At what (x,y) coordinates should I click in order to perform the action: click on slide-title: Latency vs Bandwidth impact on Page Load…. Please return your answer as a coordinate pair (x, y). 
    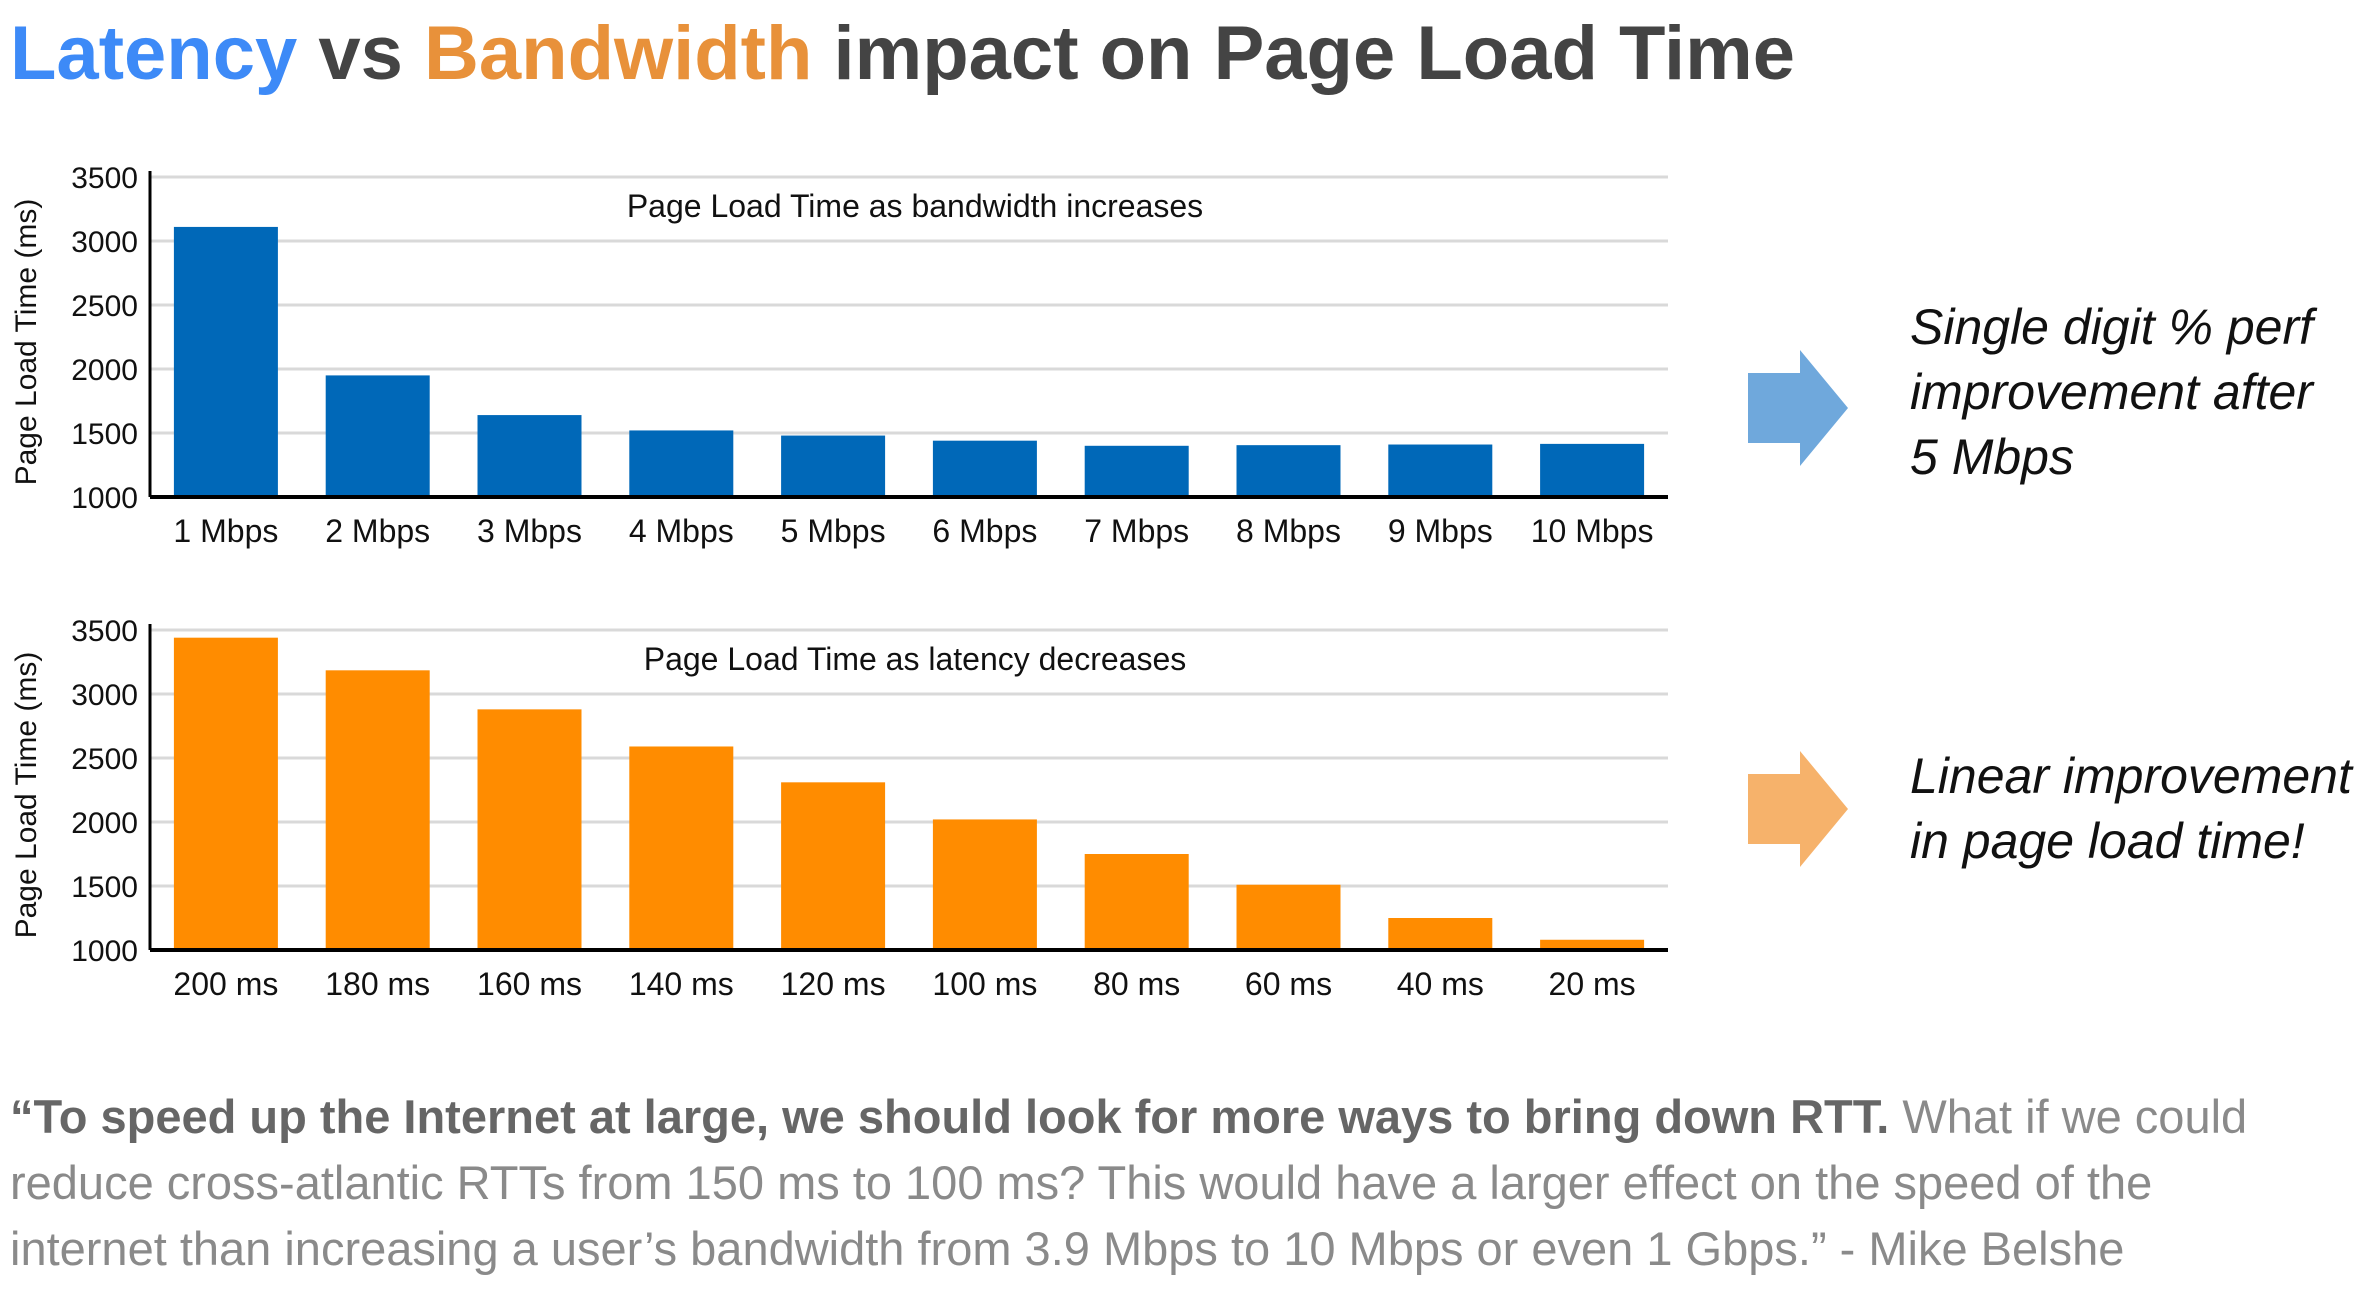
    Looking at the image, I should click on (902, 54).